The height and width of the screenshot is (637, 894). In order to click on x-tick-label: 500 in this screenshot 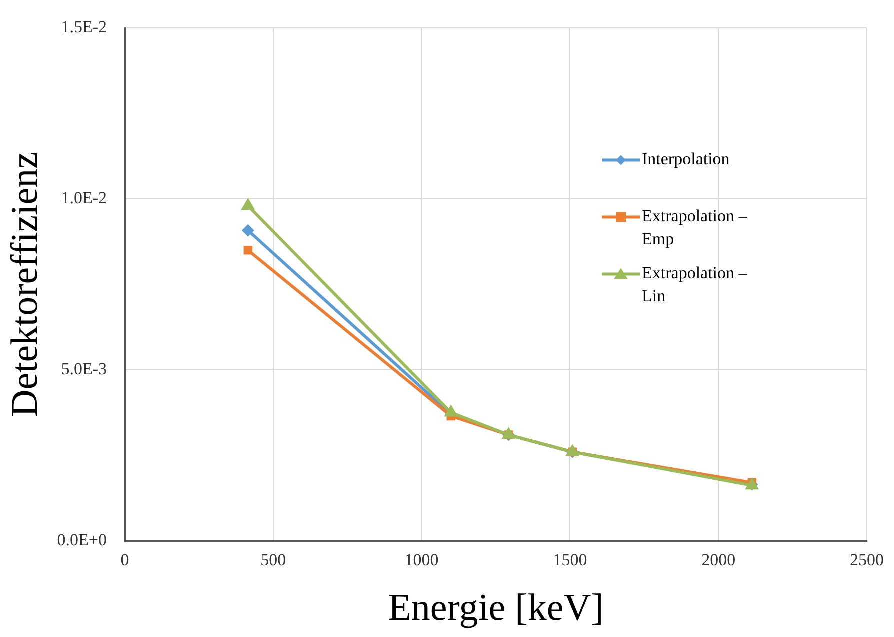, I will do `click(273, 560)`.